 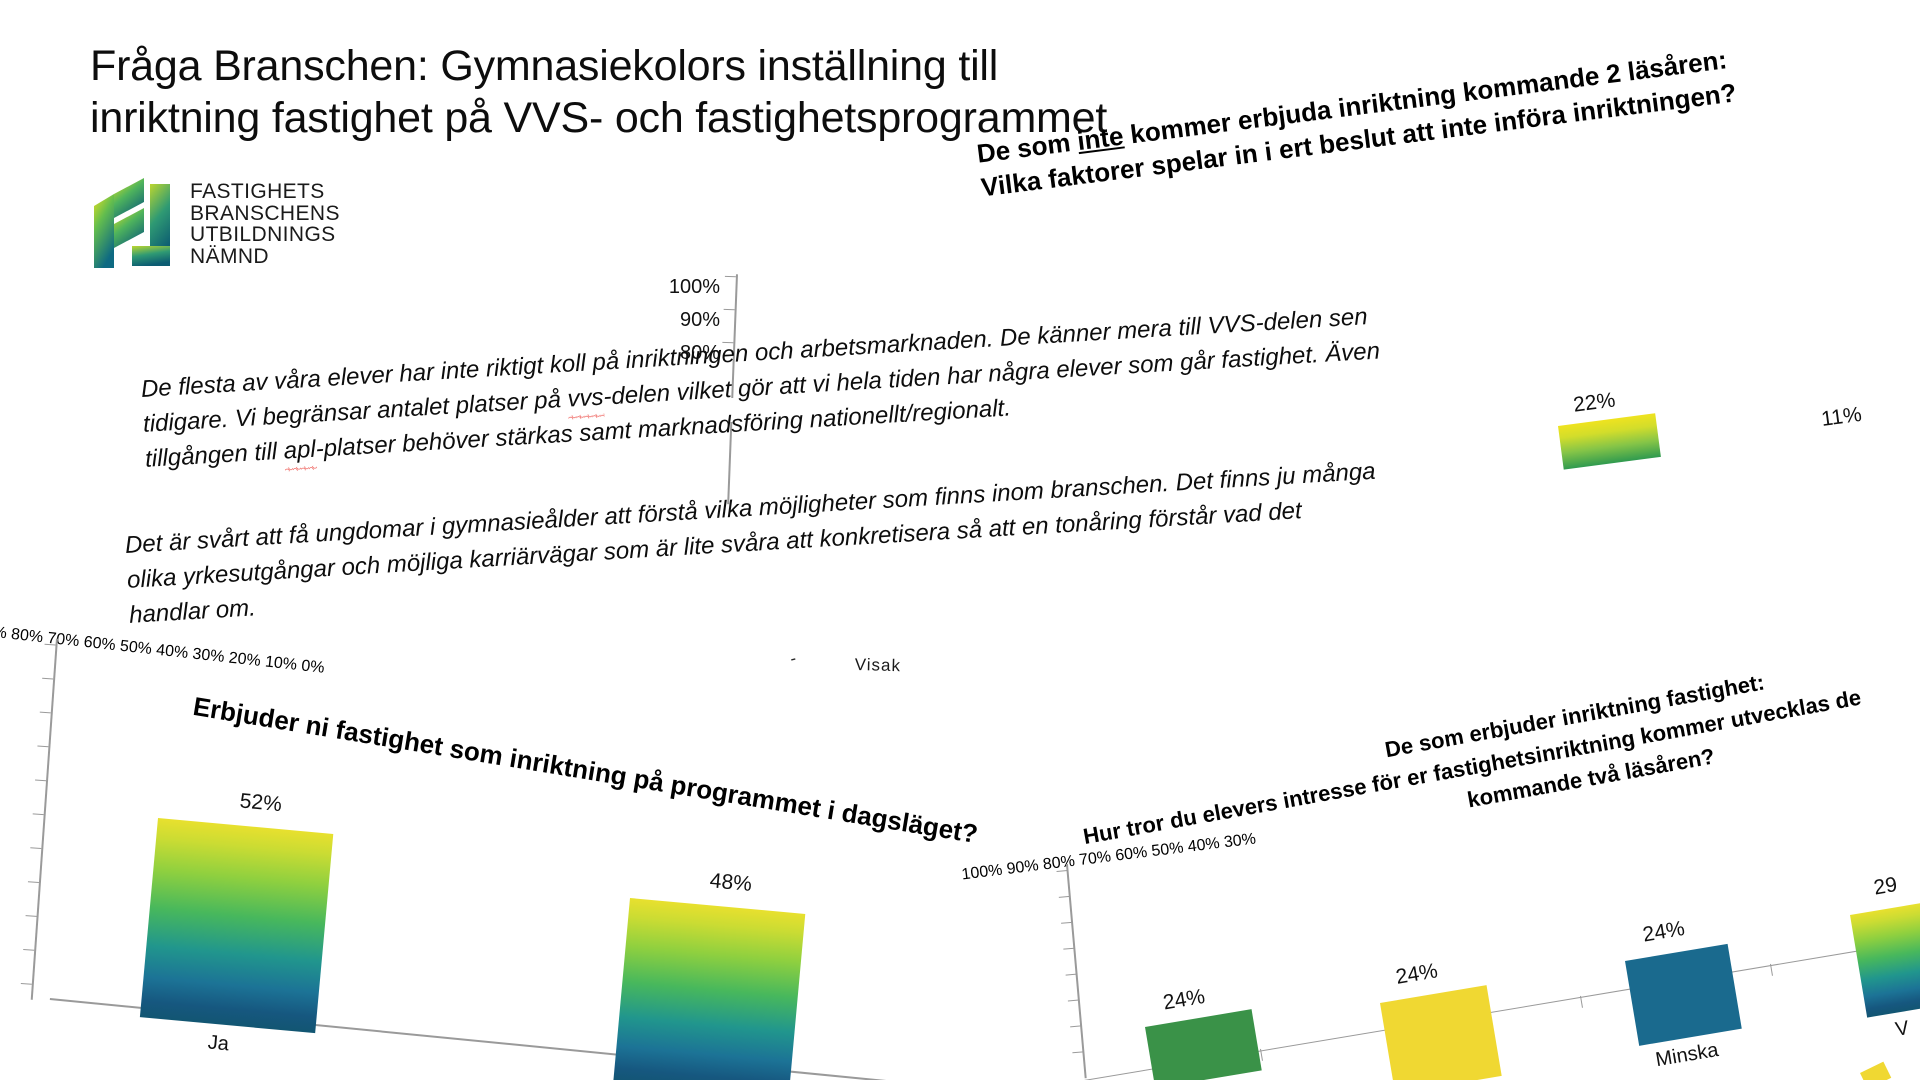 I want to click on category-label-minska: Minska, so click(x=1687, y=1055).